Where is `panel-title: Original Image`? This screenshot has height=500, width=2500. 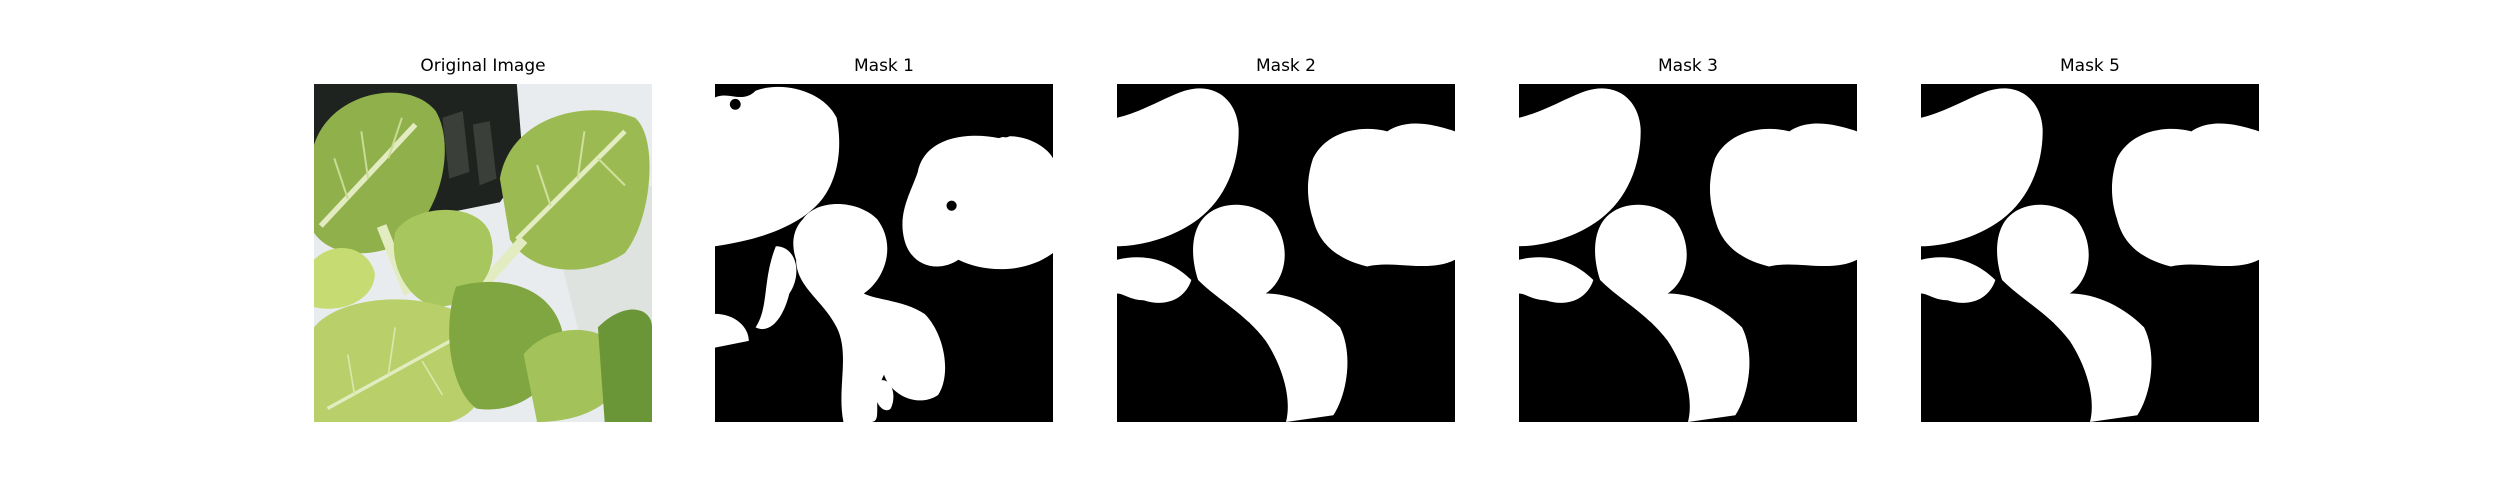 panel-title: Original Image is located at coordinates (483, 66).